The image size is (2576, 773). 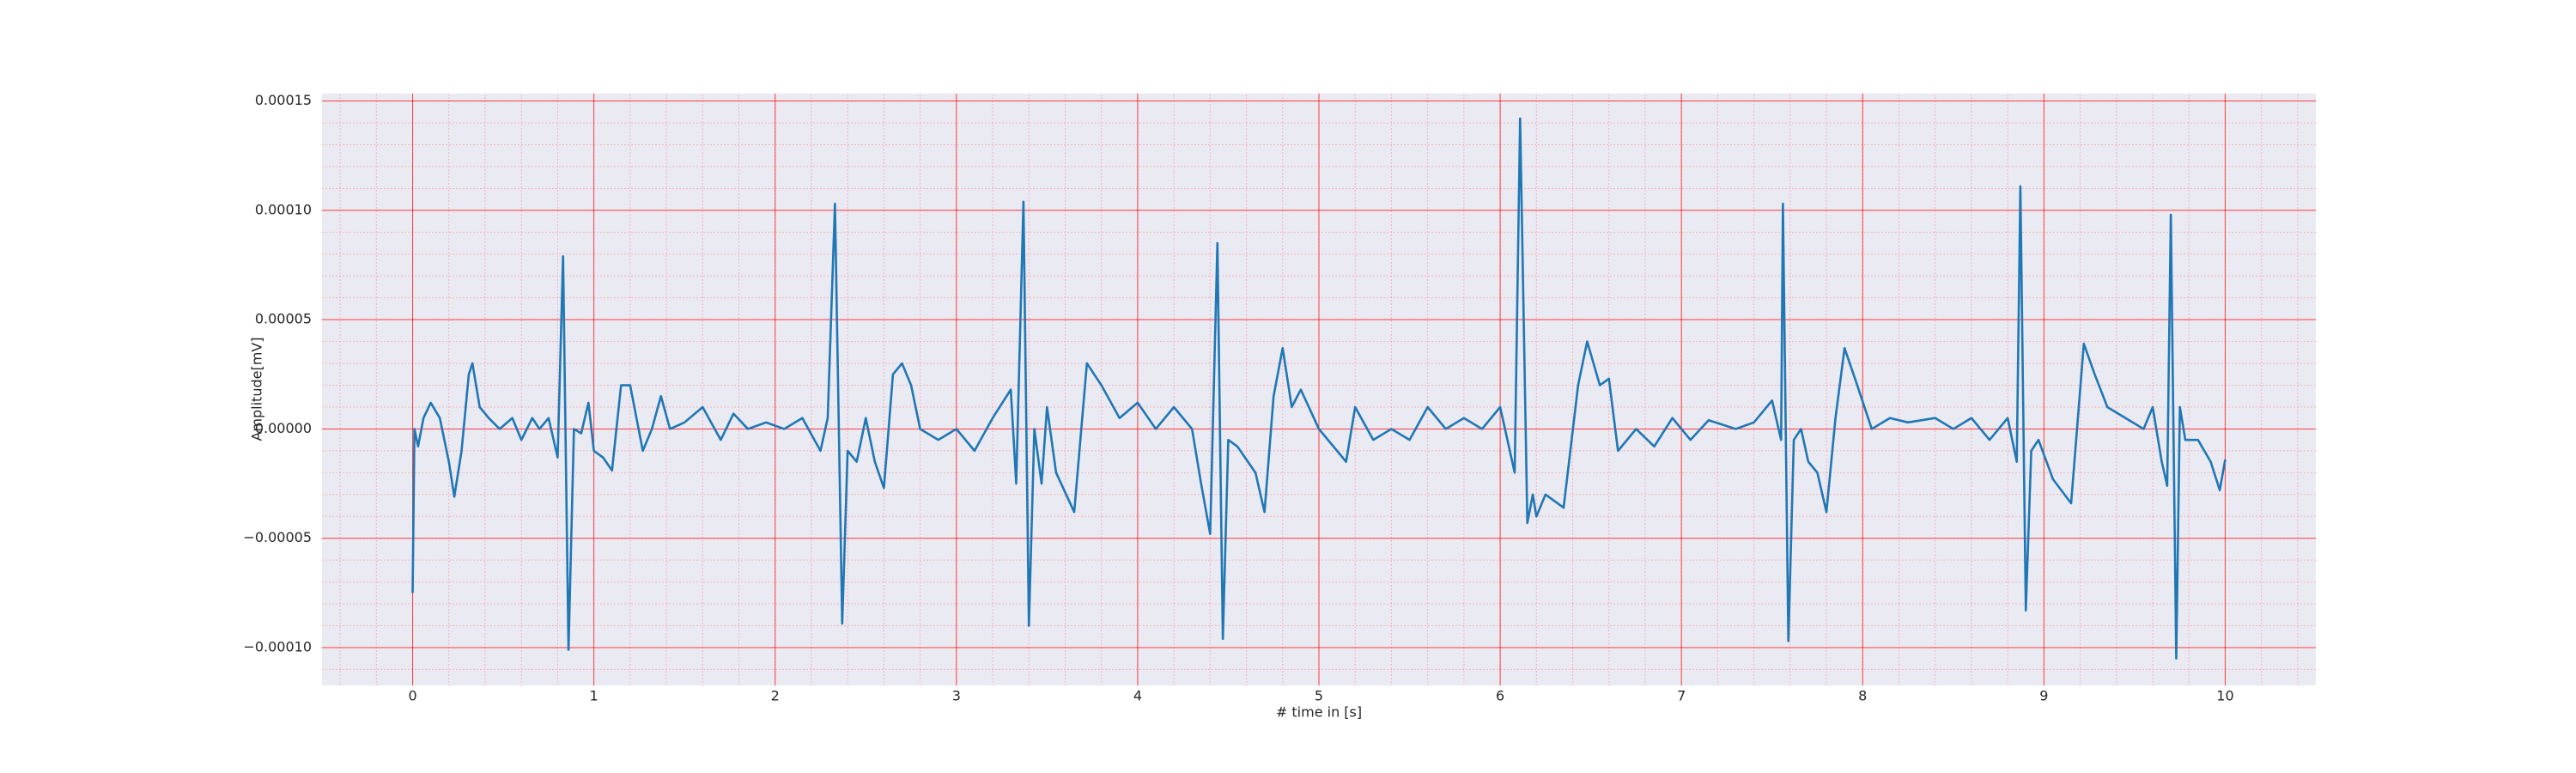 What do you see at coordinates (1137, 696) in the screenshot?
I see `x-tick-label: 4` at bounding box center [1137, 696].